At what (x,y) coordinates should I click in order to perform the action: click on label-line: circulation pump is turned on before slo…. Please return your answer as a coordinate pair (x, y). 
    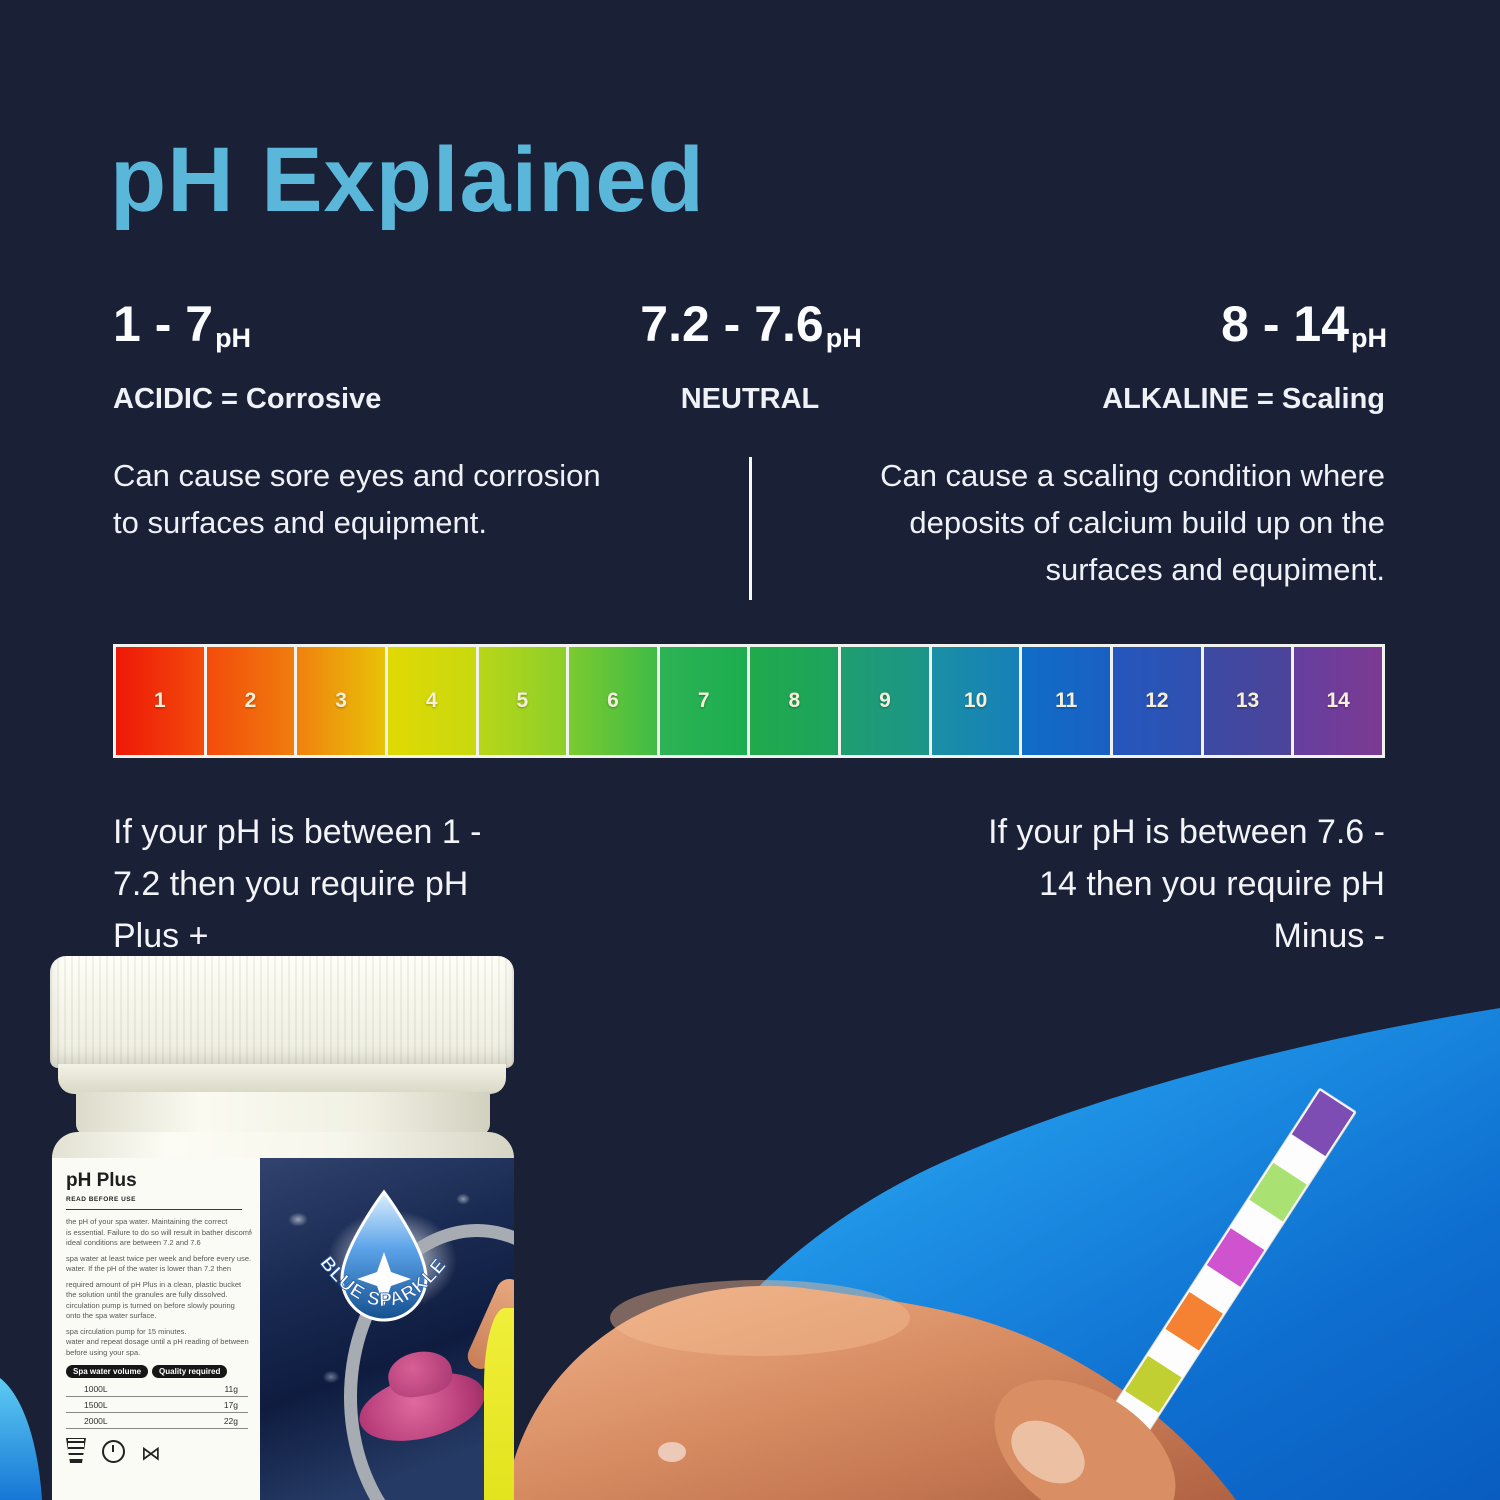
    Looking at the image, I should click on (150, 1305).